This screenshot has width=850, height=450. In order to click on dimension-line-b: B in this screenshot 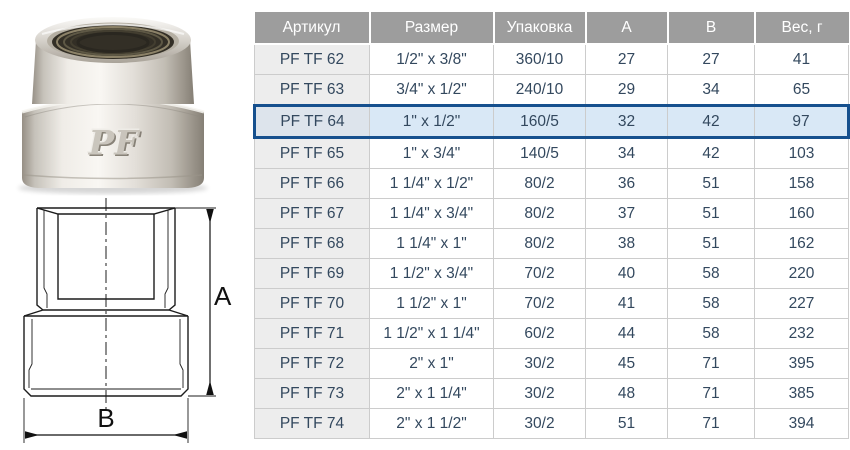, I will do `click(106, 420)`.